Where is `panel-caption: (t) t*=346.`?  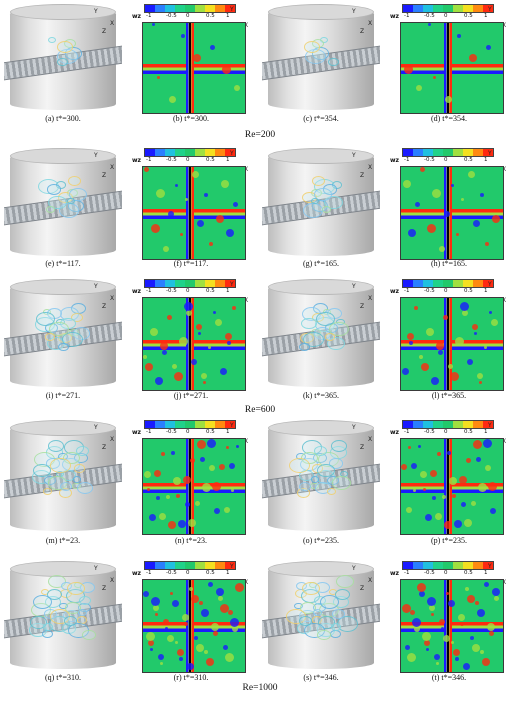
panel-caption: (t) t*=346. is located at coordinates (449, 677).